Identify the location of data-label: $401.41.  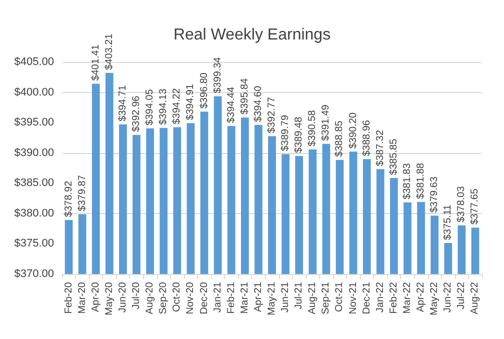
(96, 62).